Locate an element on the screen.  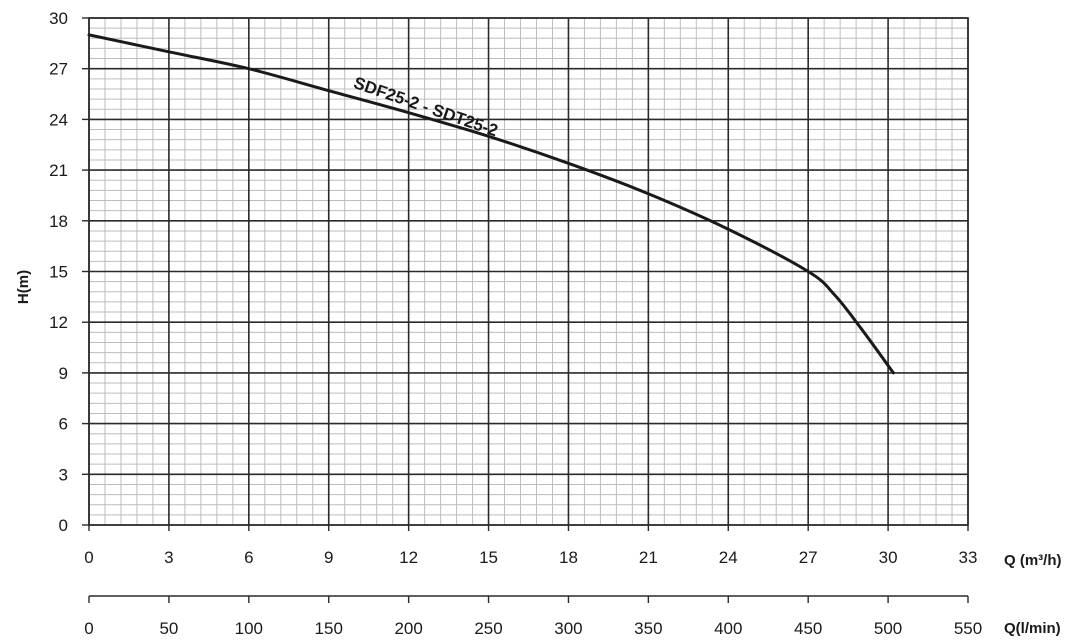
x-tick-label: 3 is located at coordinates (168, 557).